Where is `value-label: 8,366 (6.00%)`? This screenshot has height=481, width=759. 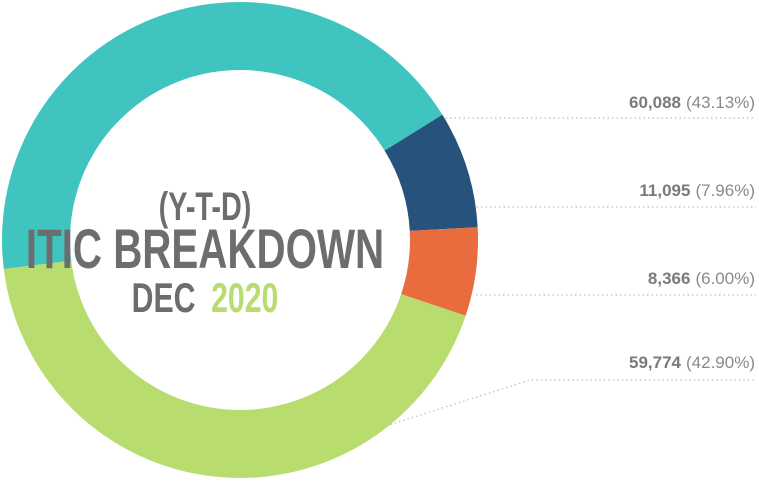 value-label: 8,366 (6.00%) is located at coordinates (701, 278).